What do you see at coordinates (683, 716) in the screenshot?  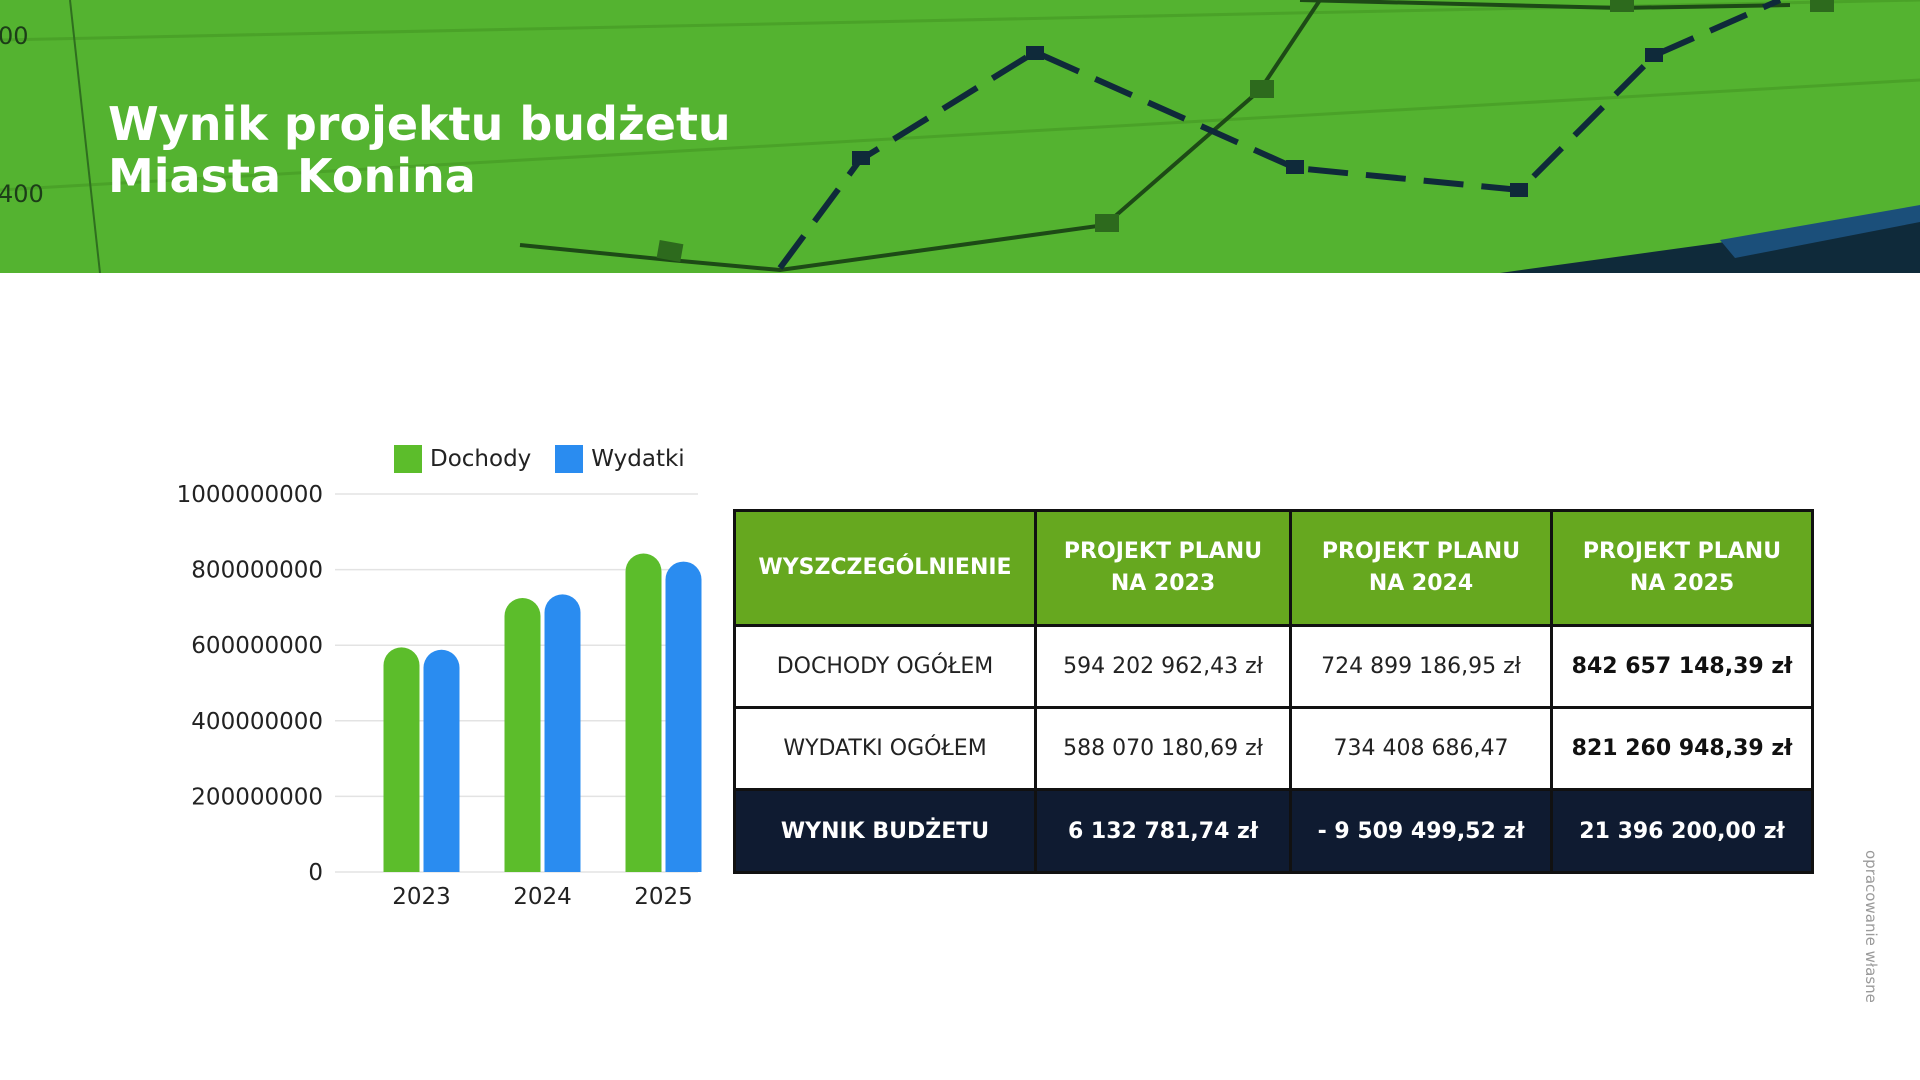 I see `bar-wydatki-2025` at bounding box center [683, 716].